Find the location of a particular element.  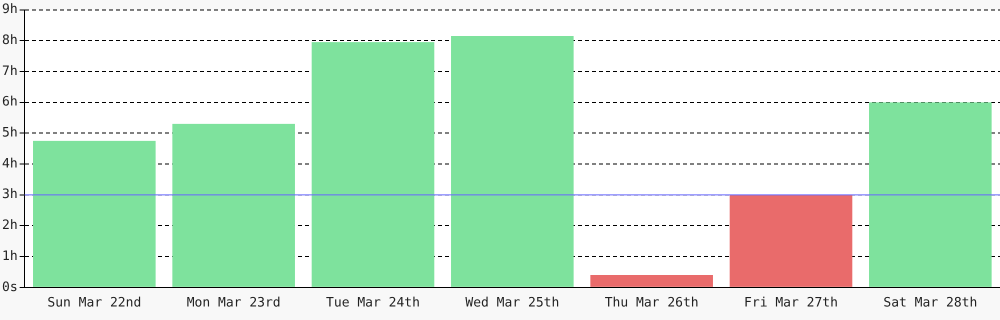

x-tick-label: Mon Mar 23rd is located at coordinates (233, 303).